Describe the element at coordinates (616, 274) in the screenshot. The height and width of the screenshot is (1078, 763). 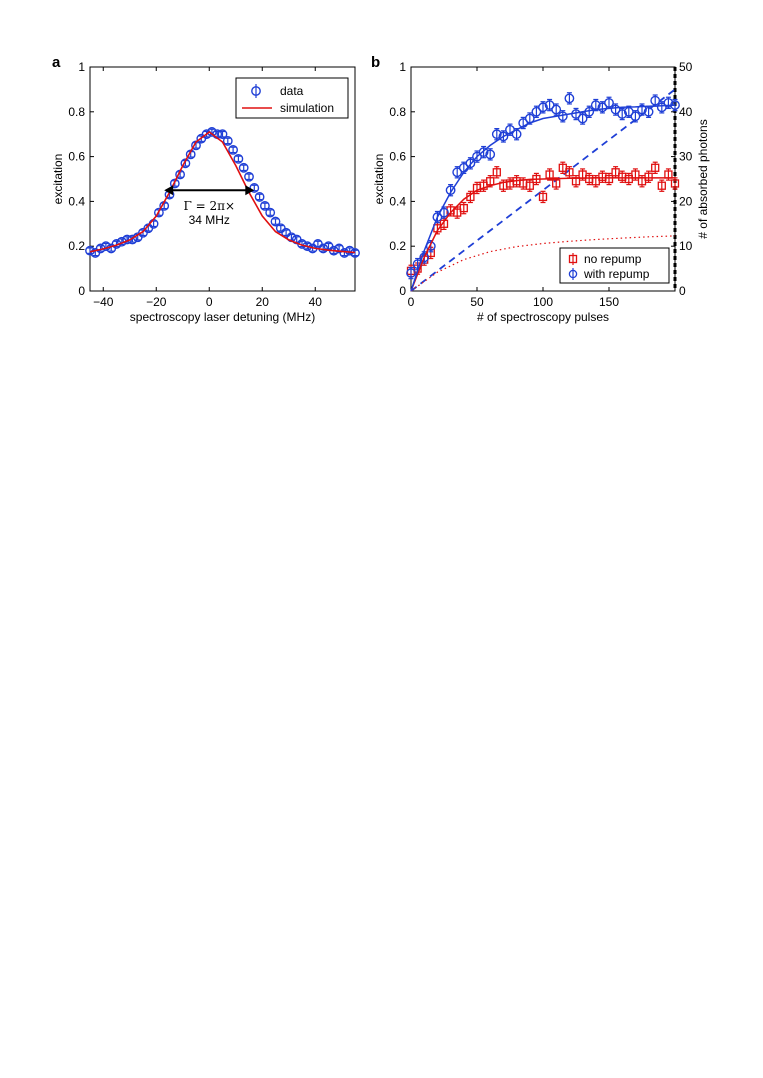
I see `legend-with-repump-label: with repump` at that location.